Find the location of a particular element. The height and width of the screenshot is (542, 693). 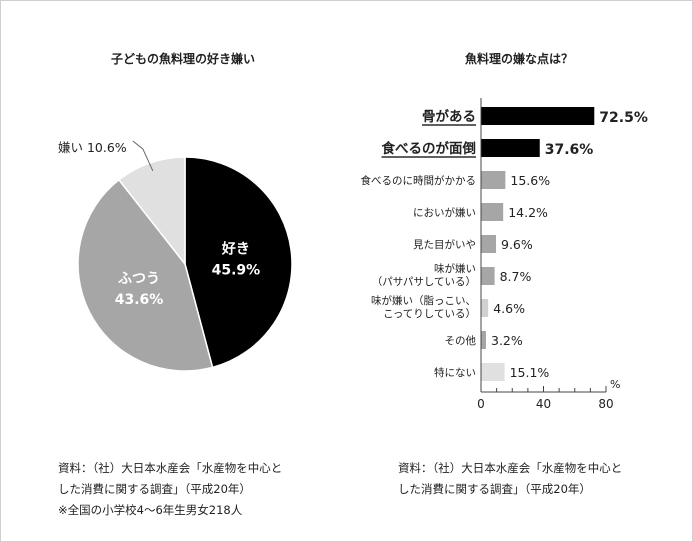

bar-value-label-2: 15.6% is located at coordinates (530, 180).